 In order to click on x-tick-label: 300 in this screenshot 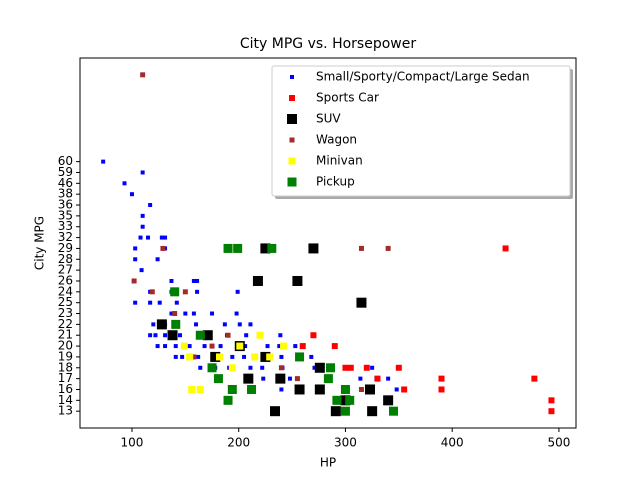, I will do `click(345, 443)`.